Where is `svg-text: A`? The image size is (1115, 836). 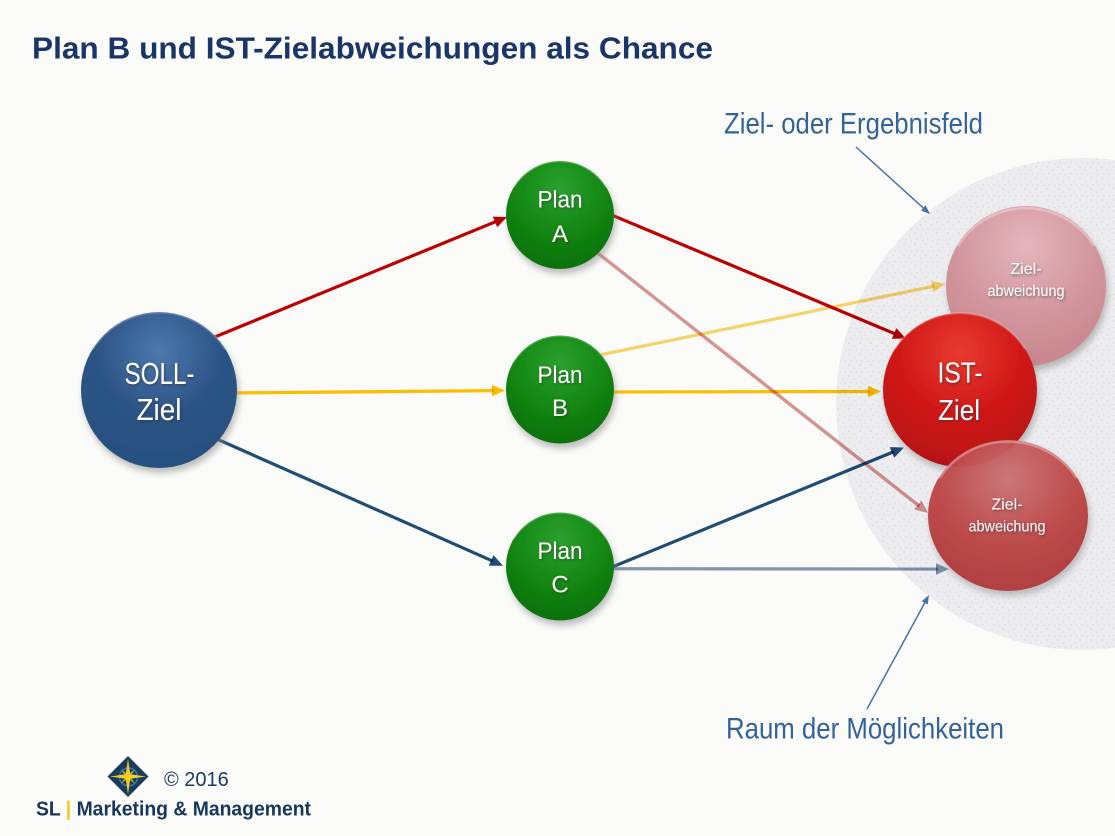
svg-text: A is located at coordinates (560, 234).